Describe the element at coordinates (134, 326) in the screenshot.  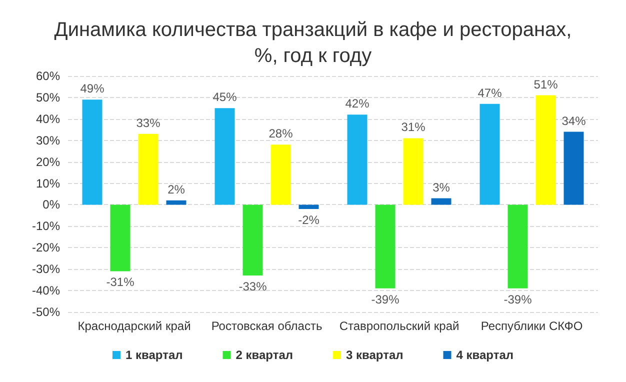
I see `x-tick-label: Краснодарский край` at that location.